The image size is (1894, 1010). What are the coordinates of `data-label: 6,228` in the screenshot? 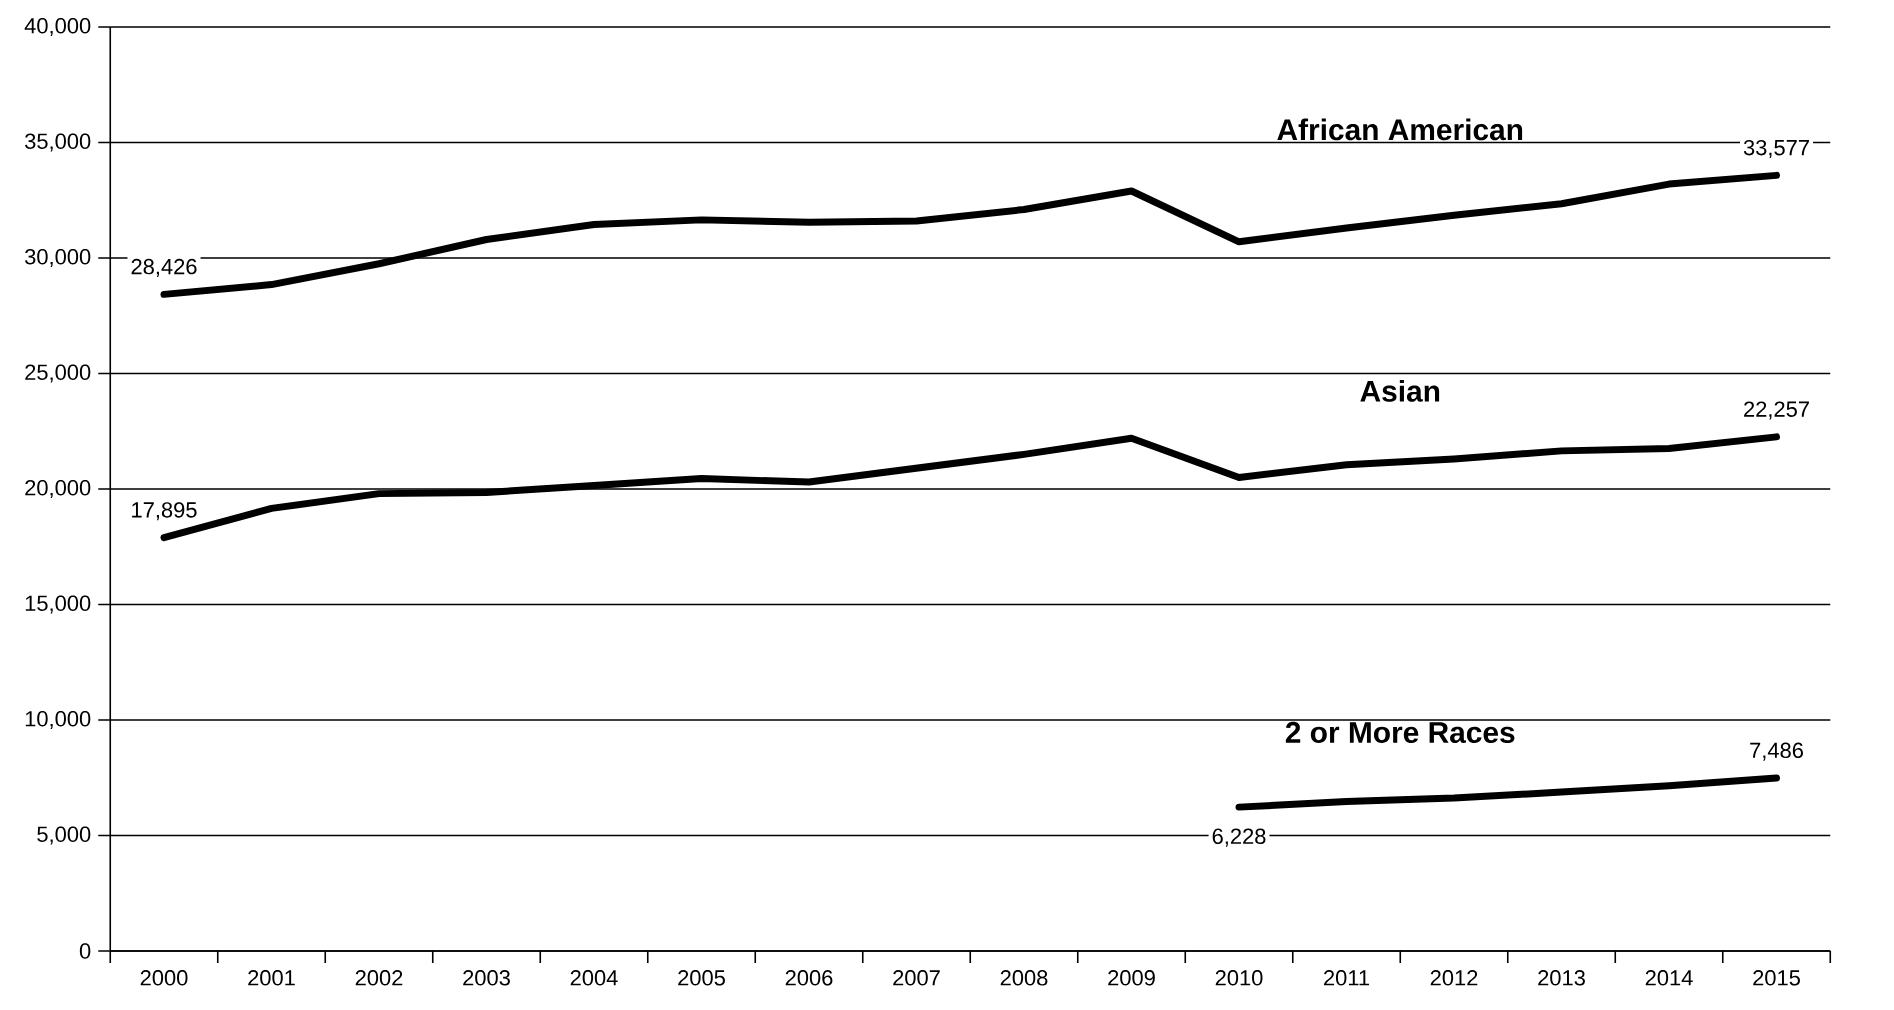 It's located at (1239, 837).